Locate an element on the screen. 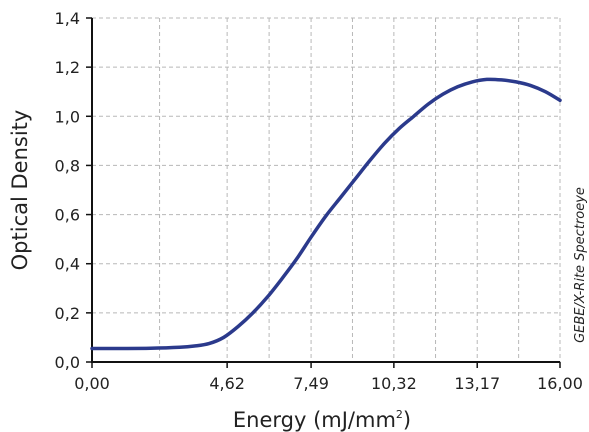  y-tick-label: 0,0 is located at coordinates (67, 362).